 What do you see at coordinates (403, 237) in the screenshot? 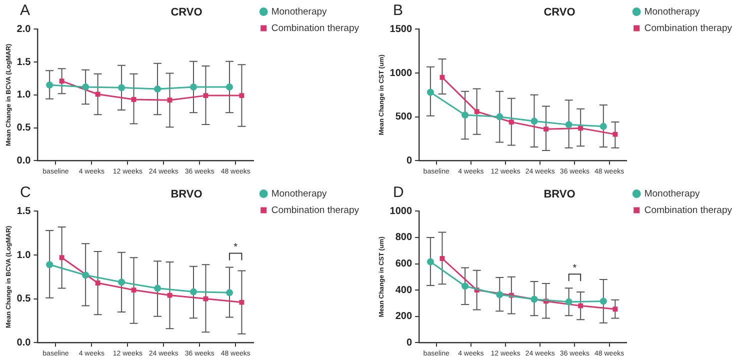
I see `y-tick-label: 800` at bounding box center [403, 237].